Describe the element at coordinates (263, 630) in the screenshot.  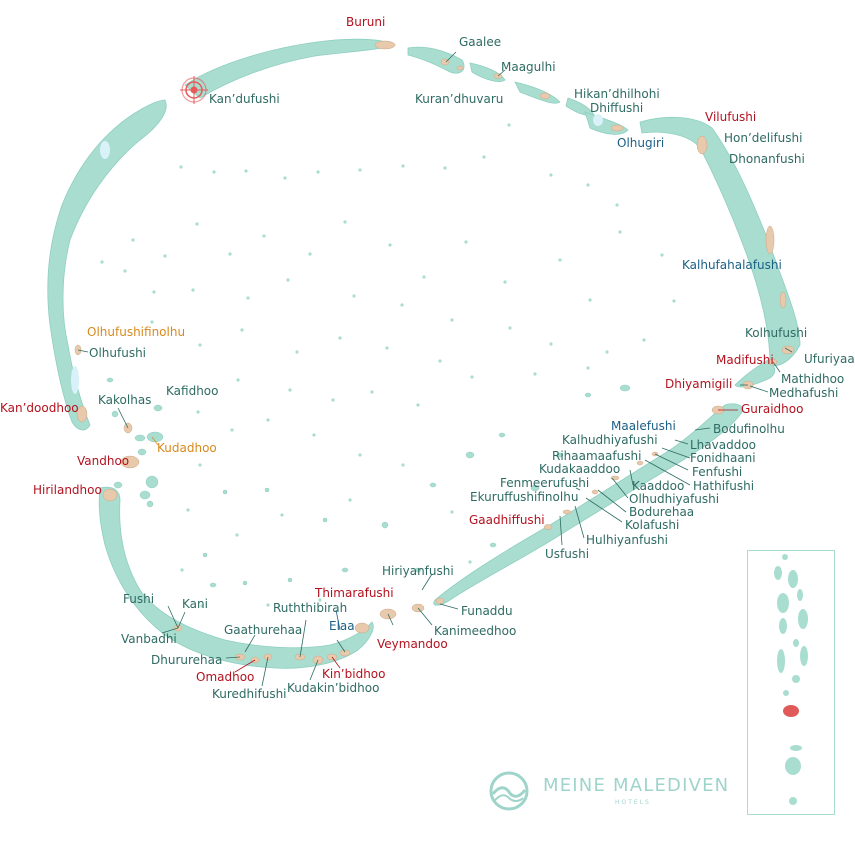
I see `label-gaathurehaa: Gaathurehaa` at that location.